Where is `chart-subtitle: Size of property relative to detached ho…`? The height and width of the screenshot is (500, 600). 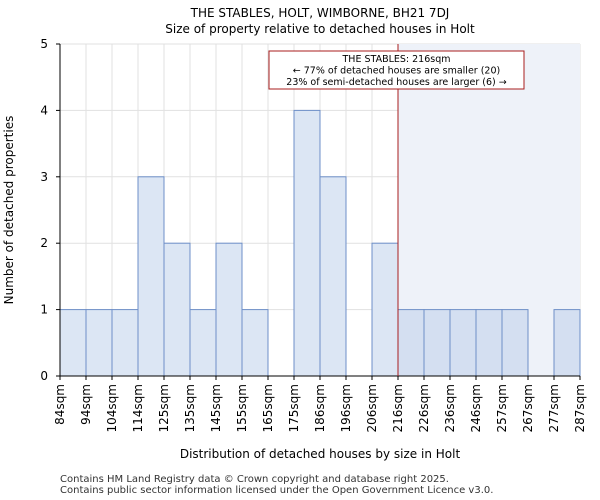
chart-subtitle: Size of property relative to detached ho… is located at coordinates (320, 29).